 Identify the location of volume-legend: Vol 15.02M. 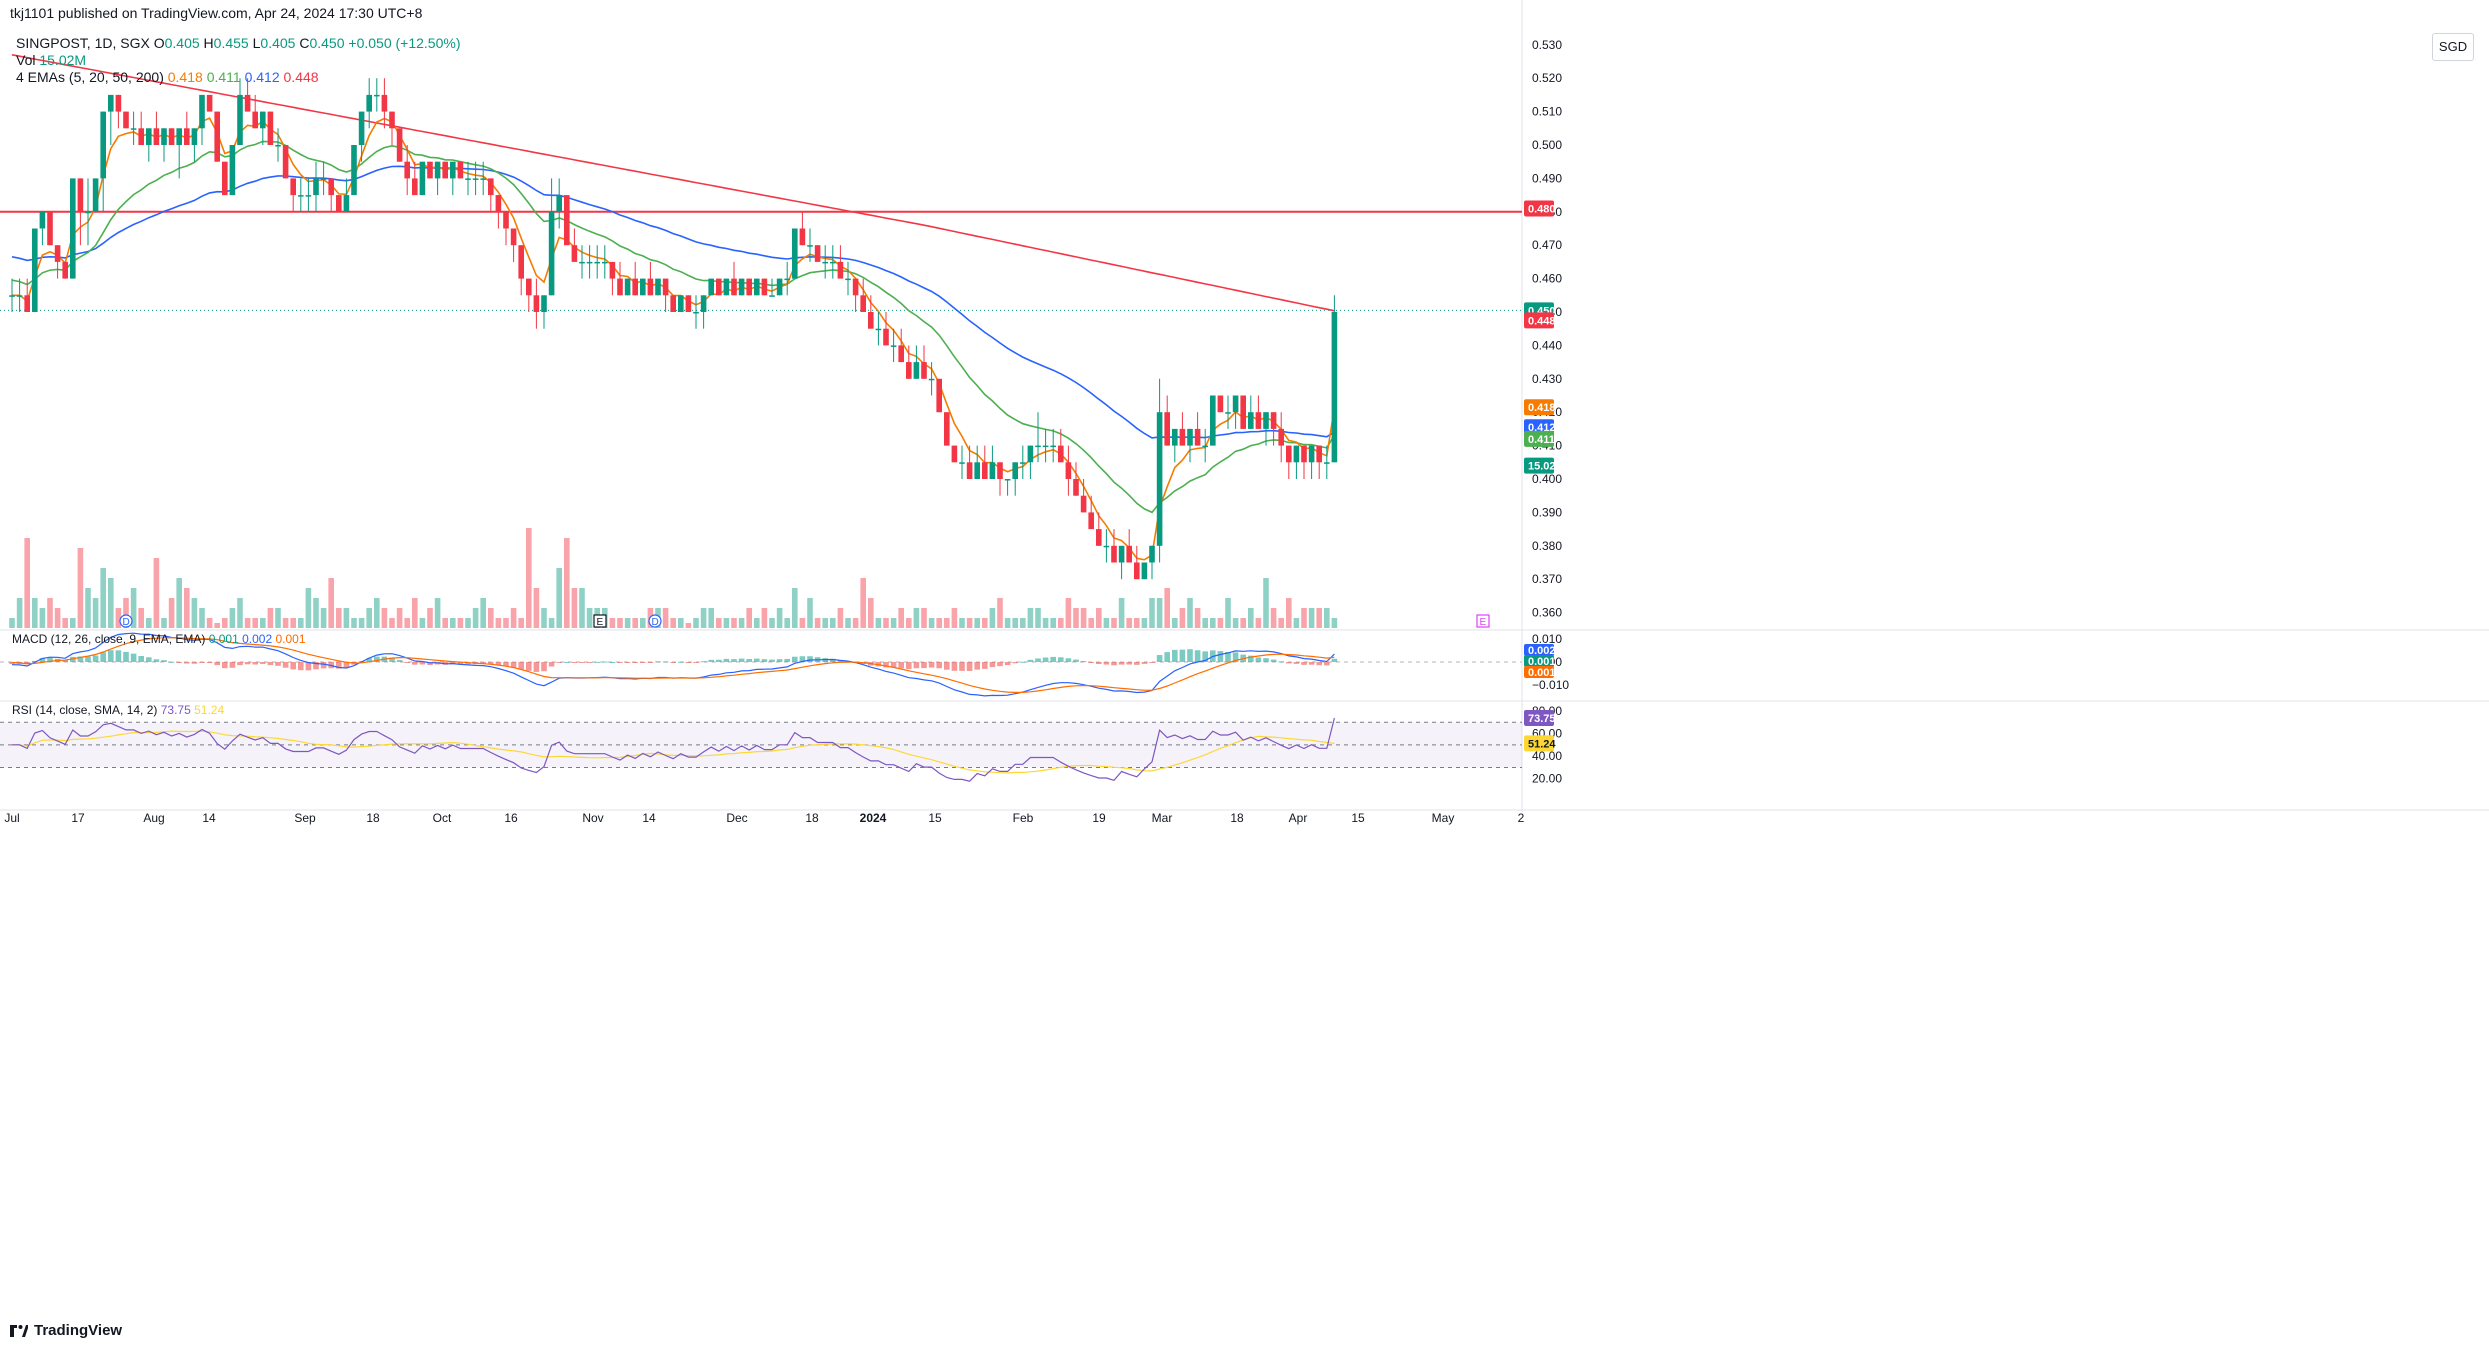
(51, 60).